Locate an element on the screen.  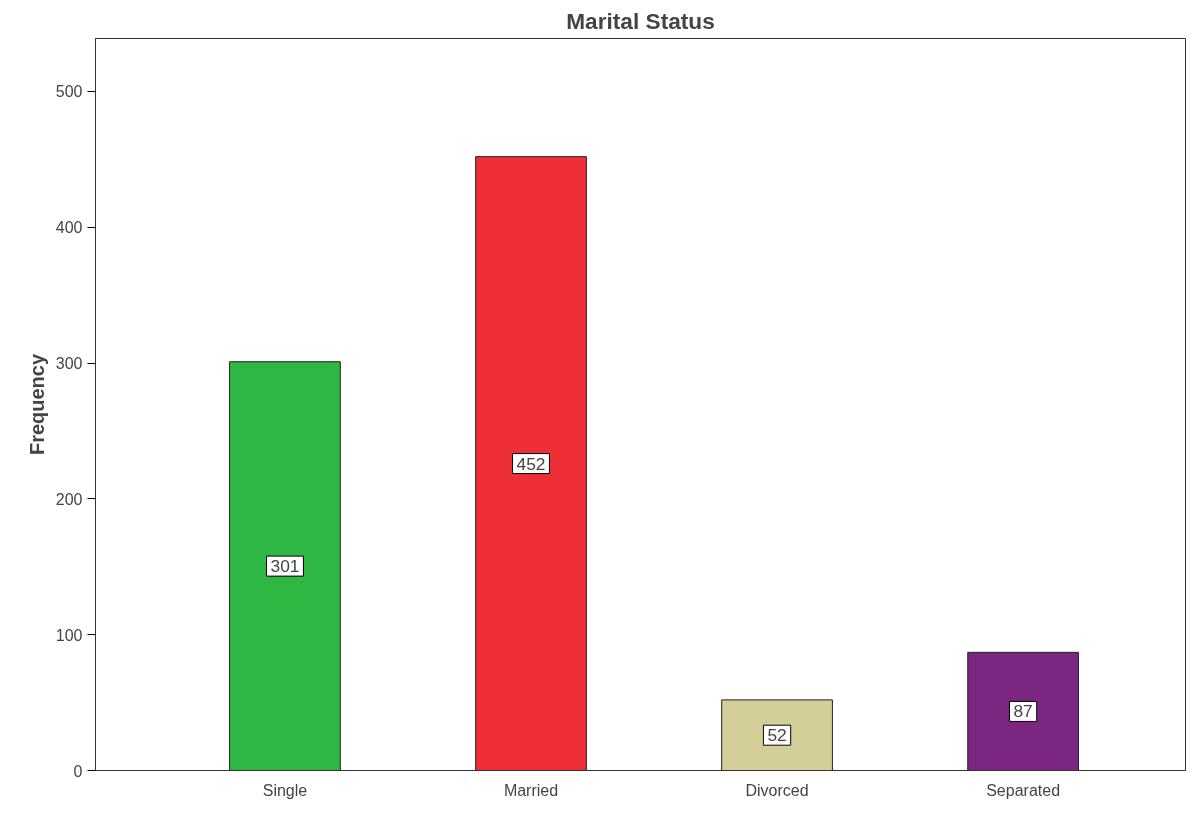
y-tick-label: 0 is located at coordinates (78, 771).